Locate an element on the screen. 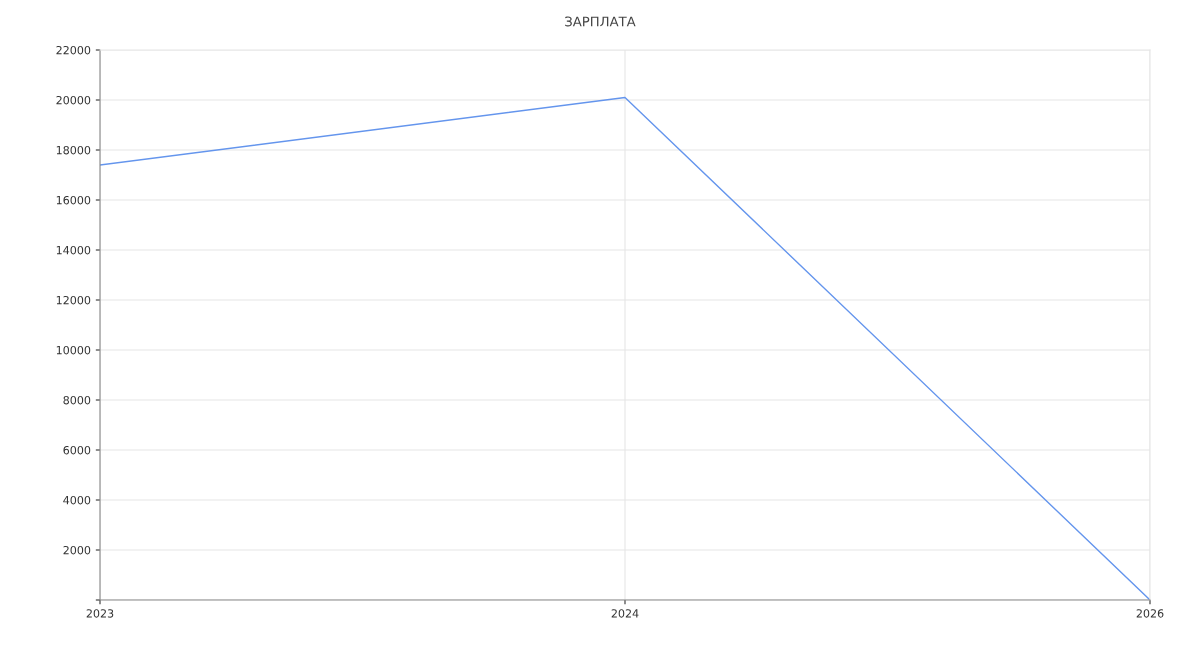 Image resolution: width=1200 pixels, height=650 pixels. y-tick-label: 18000 is located at coordinates (73, 150).